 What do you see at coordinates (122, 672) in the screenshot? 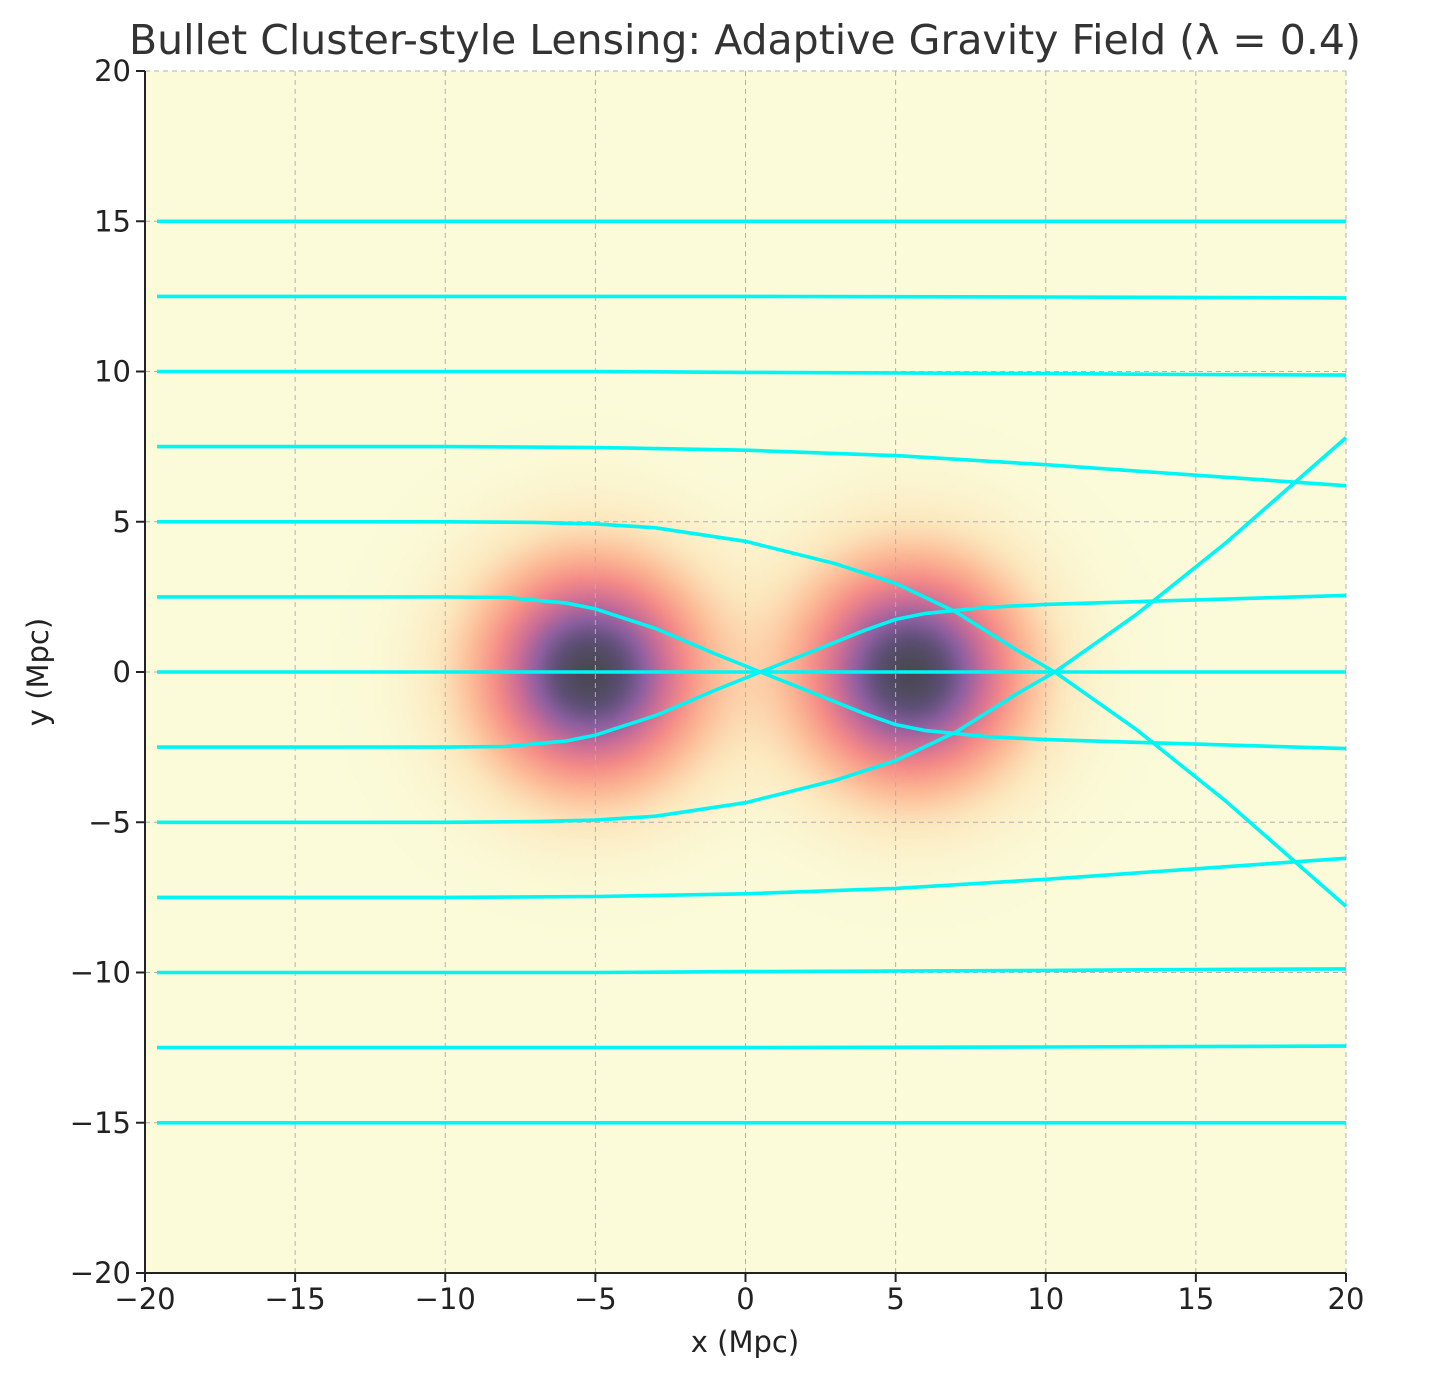
I see `y-tick-label: 0` at bounding box center [122, 672].